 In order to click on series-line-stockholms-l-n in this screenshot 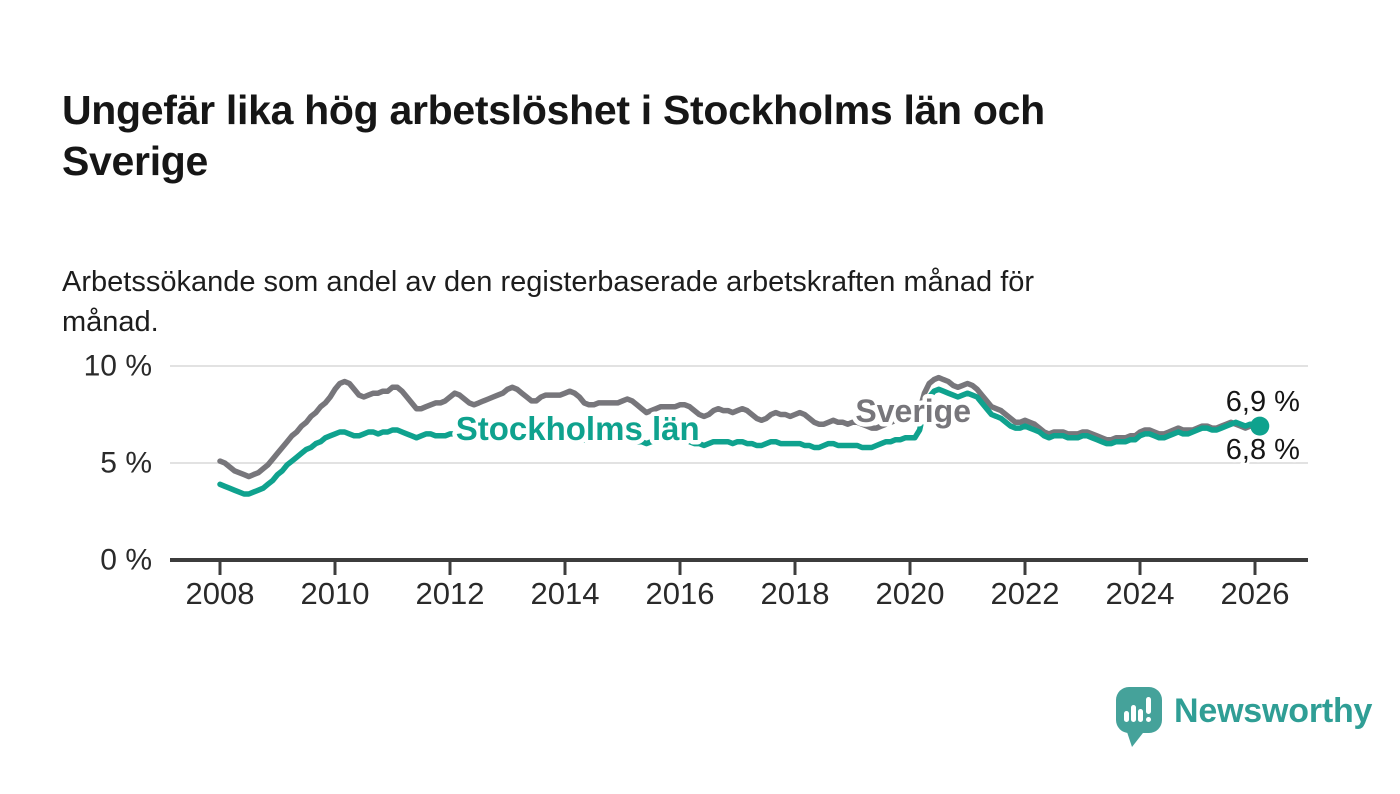, I will do `click(740, 441)`.